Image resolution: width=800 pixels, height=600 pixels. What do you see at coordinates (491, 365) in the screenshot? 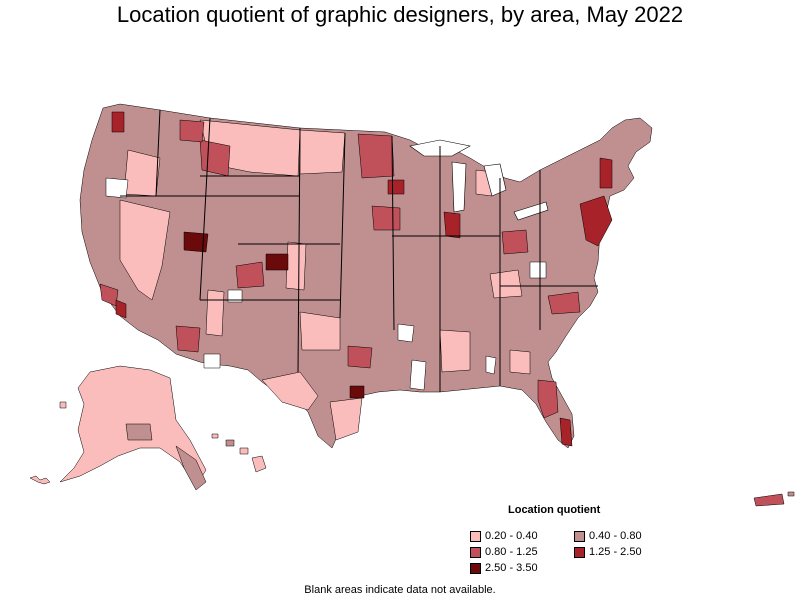
I see `no-data-alabama` at bounding box center [491, 365].